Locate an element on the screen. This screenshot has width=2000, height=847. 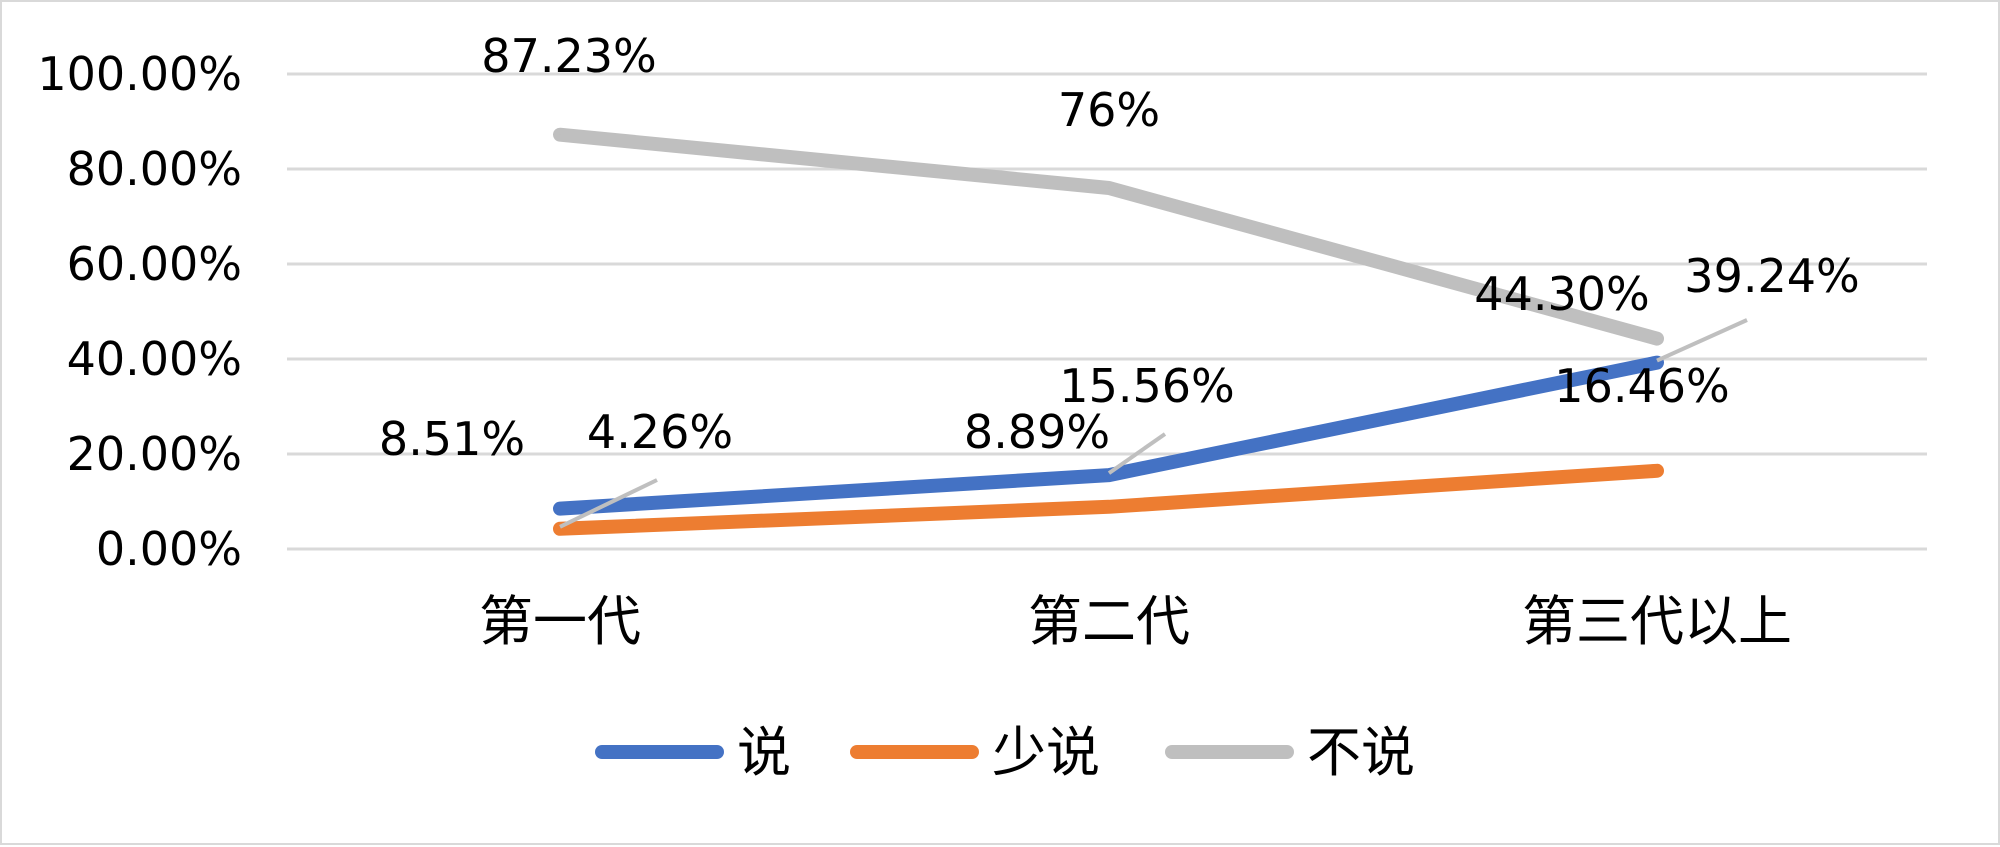
data-label: 76% is located at coordinates (1109, 110).